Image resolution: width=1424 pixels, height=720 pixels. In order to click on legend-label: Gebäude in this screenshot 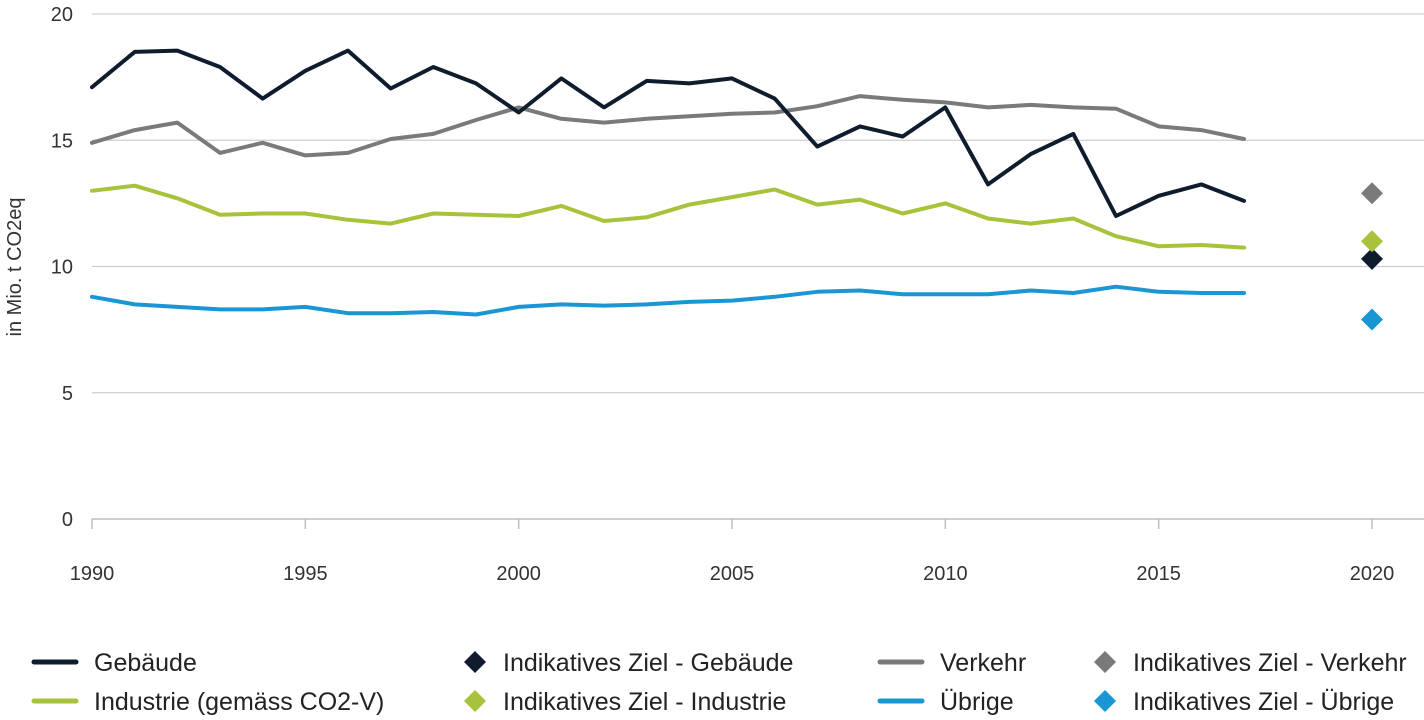, I will do `click(145, 663)`.